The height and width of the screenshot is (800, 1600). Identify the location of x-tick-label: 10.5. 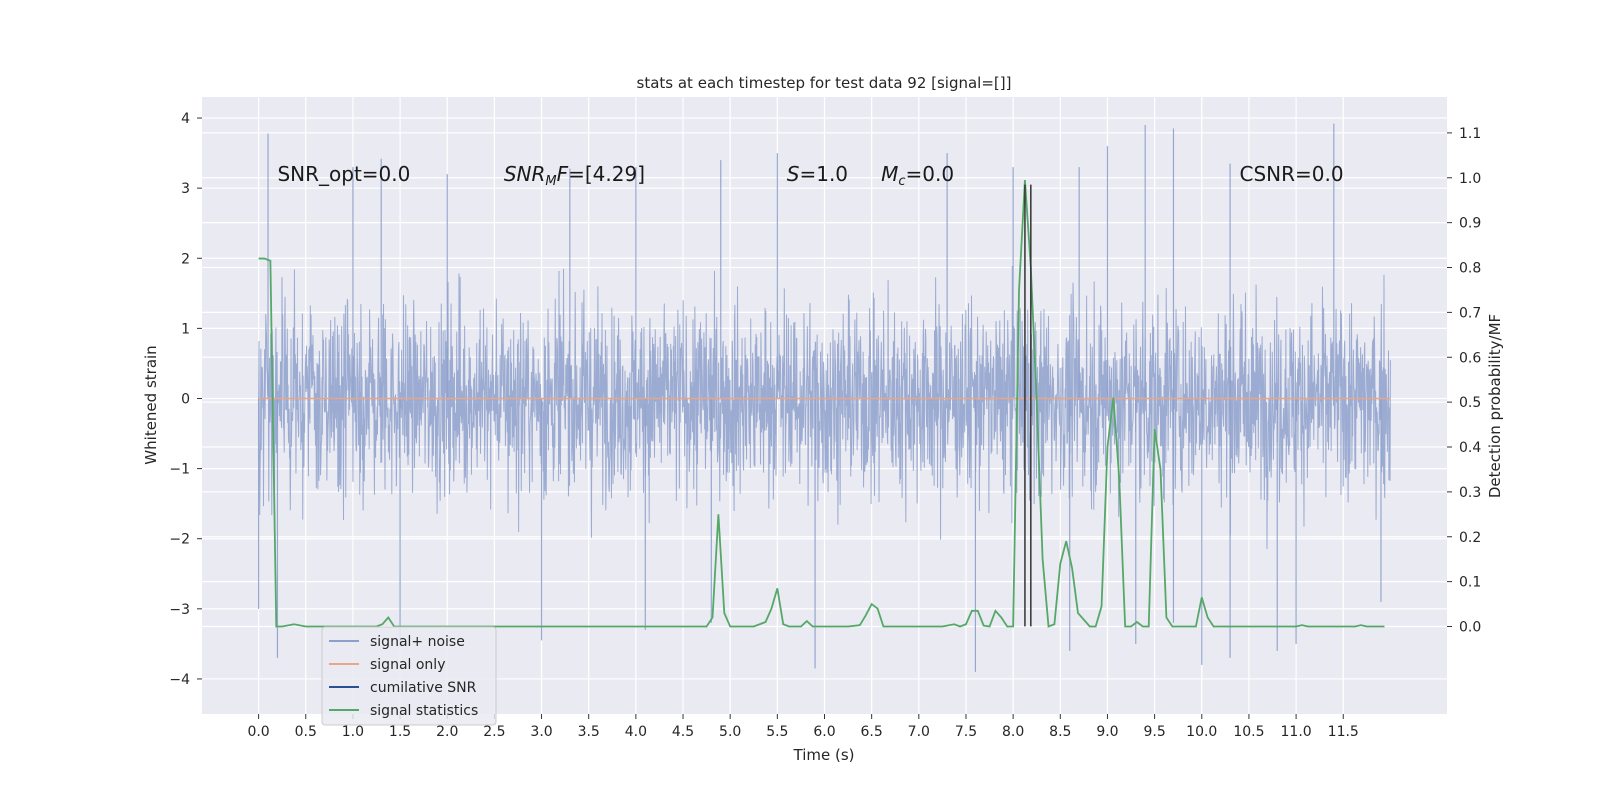
(1248, 732).